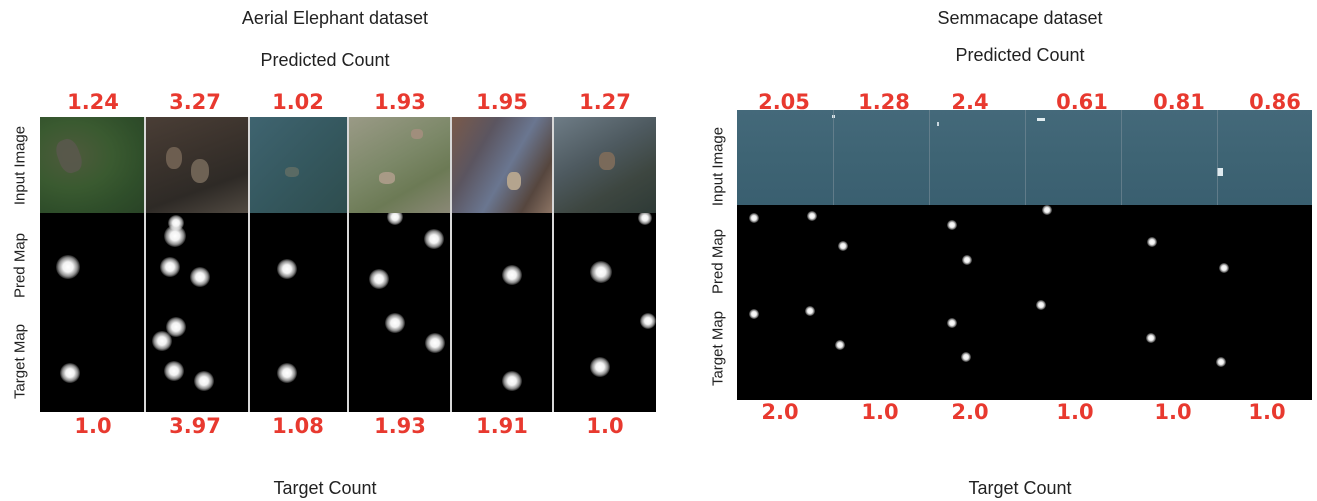 This screenshot has height=501, width=1317. Describe the element at coordinates (195, 426) in the screenshot. I see `left-target-count-2: 3.97` at that location.